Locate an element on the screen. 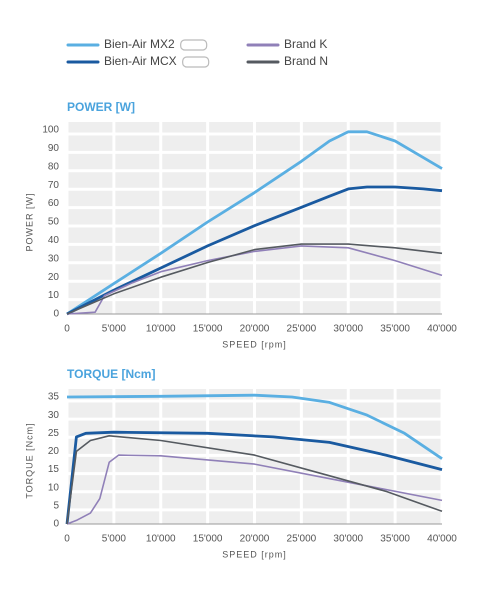  y-tick-label: 60 is located at coordinates (54, 203).